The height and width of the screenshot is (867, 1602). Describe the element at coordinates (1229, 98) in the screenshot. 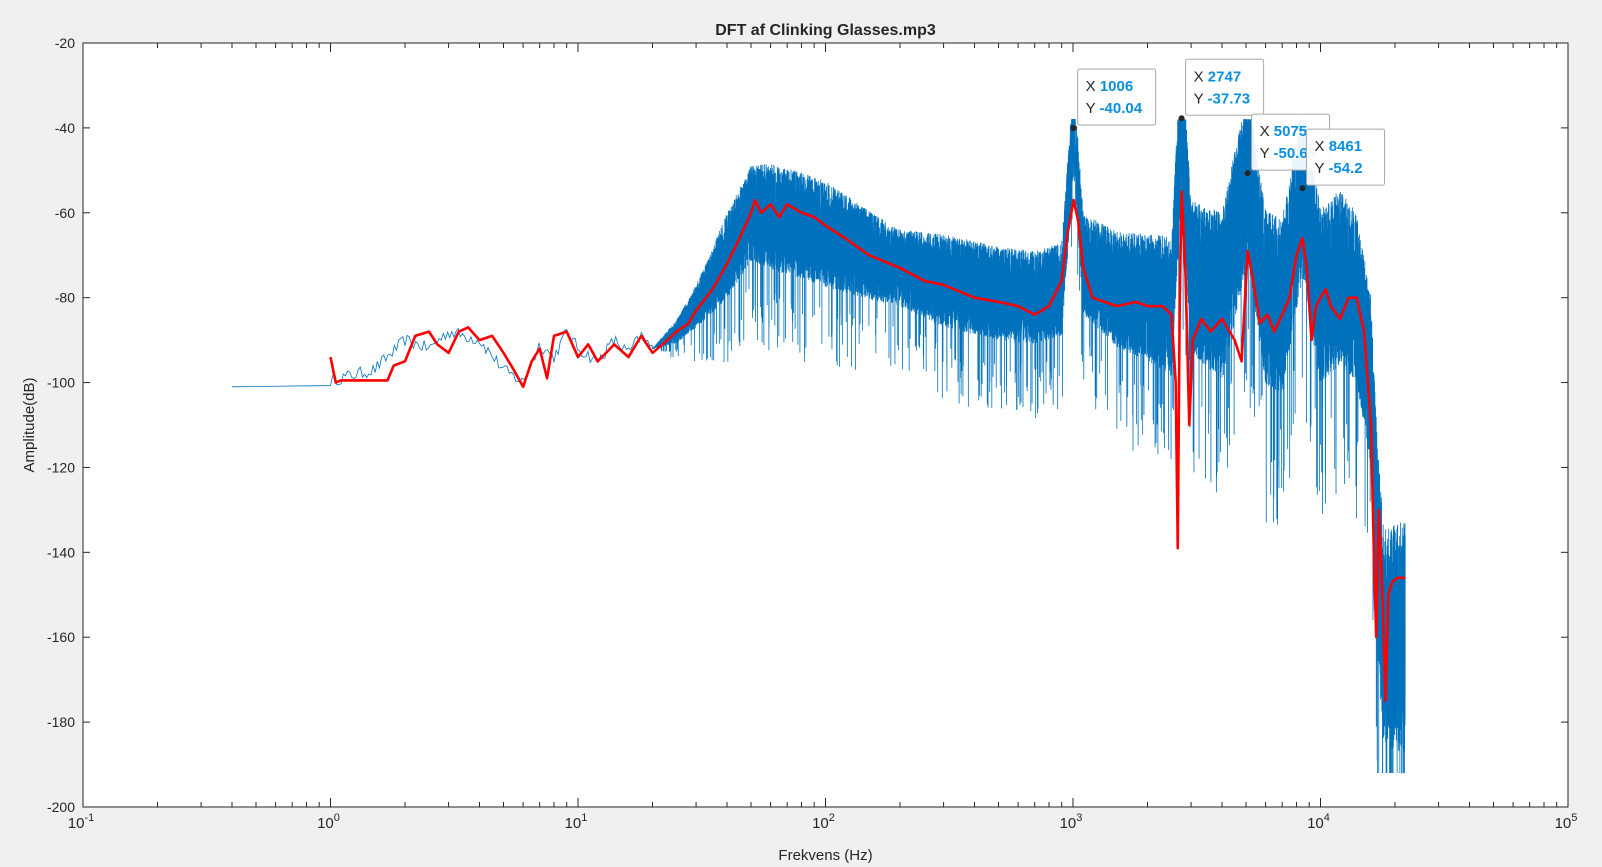

I see `data-tip-y-value: -37.73` at that location.